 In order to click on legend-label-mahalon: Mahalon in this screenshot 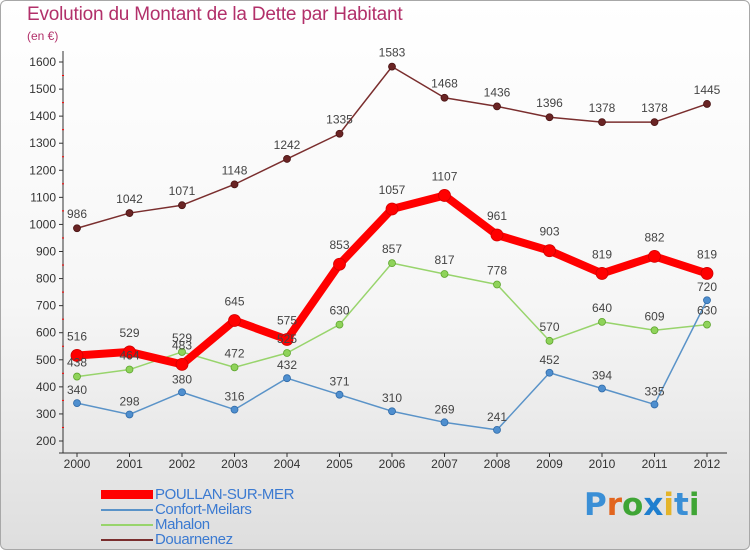, I will do `click(182, 524)`.